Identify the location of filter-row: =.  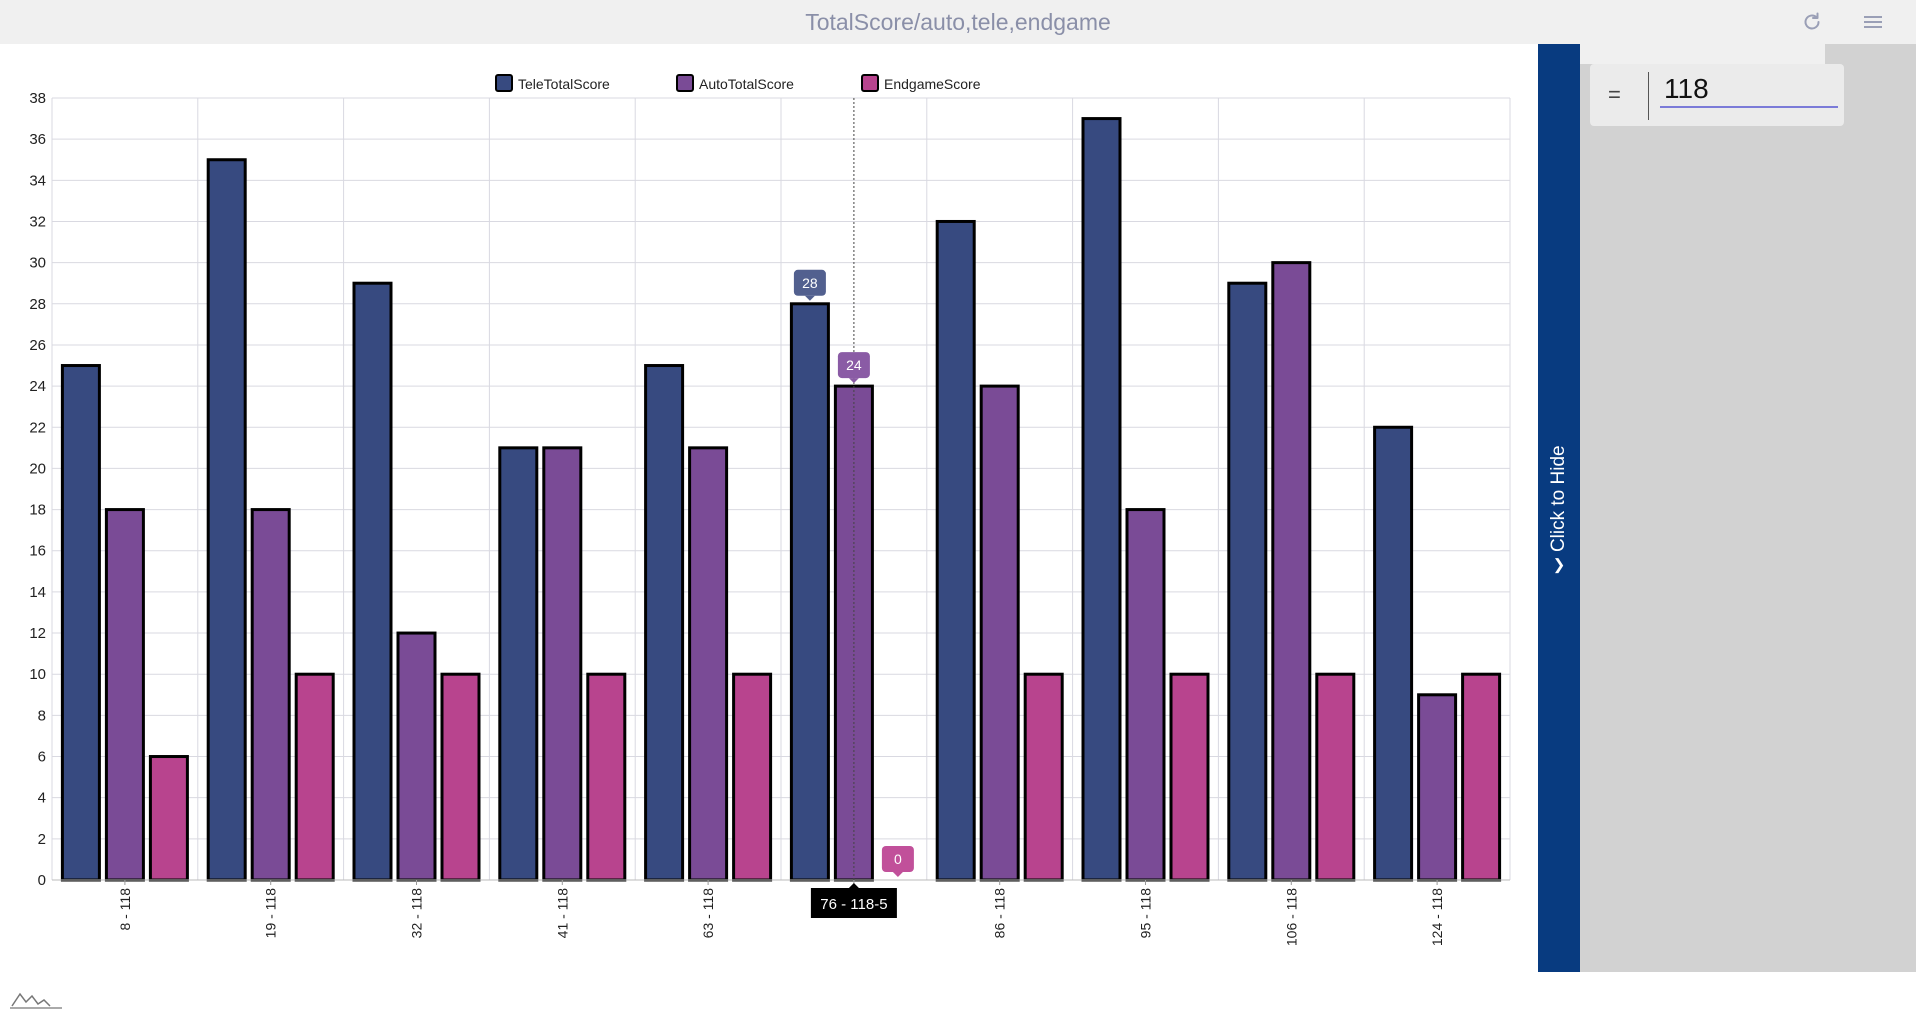
(1717, 95).